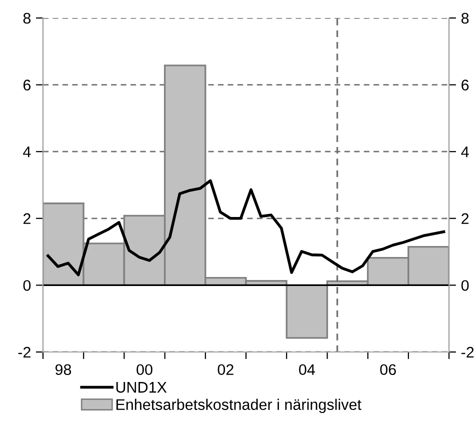 The height and width of the screenshot is (421, 476). Describe the element at coordinates (144, 370) in the screenshot. I see `x-tick-label: 00` at that location.